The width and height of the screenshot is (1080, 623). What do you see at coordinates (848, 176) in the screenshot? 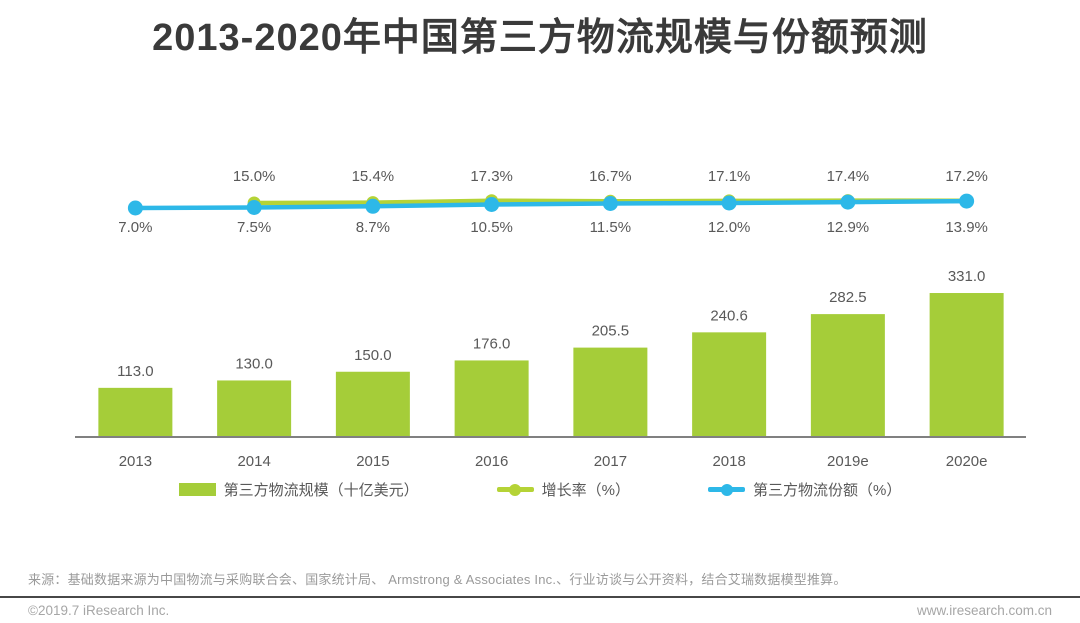
I see `growth-rate-label: 17.4%` at bounding box center [848, 176].